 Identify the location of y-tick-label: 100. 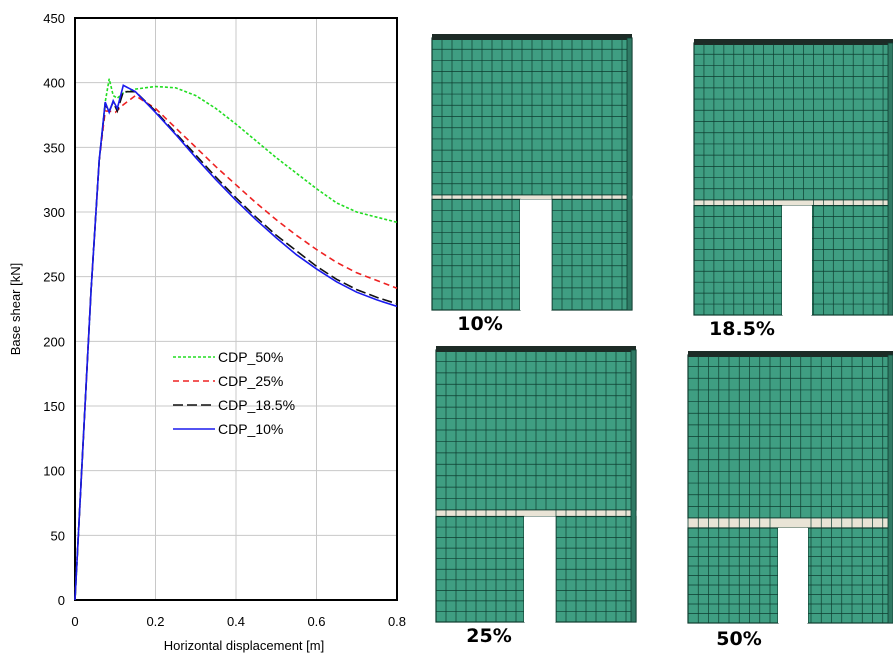
(54, 471).